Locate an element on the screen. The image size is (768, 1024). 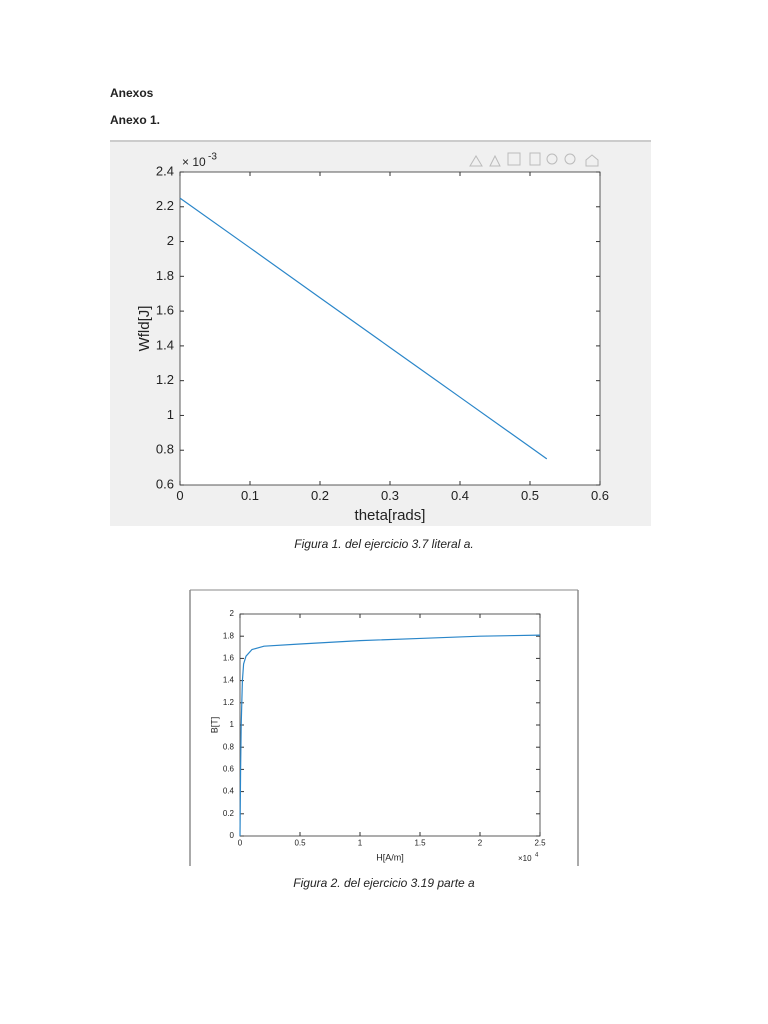
y-tick-label: 2.2 is located at coordinates (165, 205).